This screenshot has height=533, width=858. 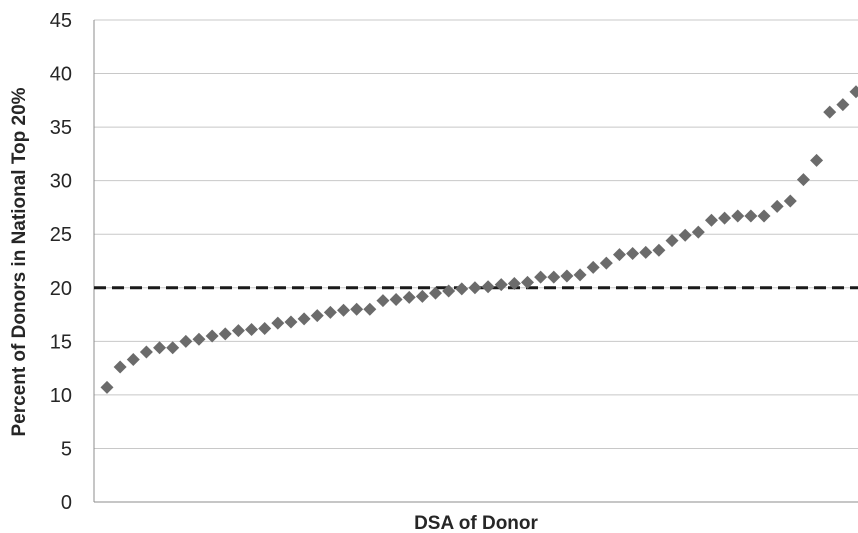 What do you see at coordinates (61, 396) in the screenshot?
I see `y-tick-label-10: 10` at bounding box center [61, 396].